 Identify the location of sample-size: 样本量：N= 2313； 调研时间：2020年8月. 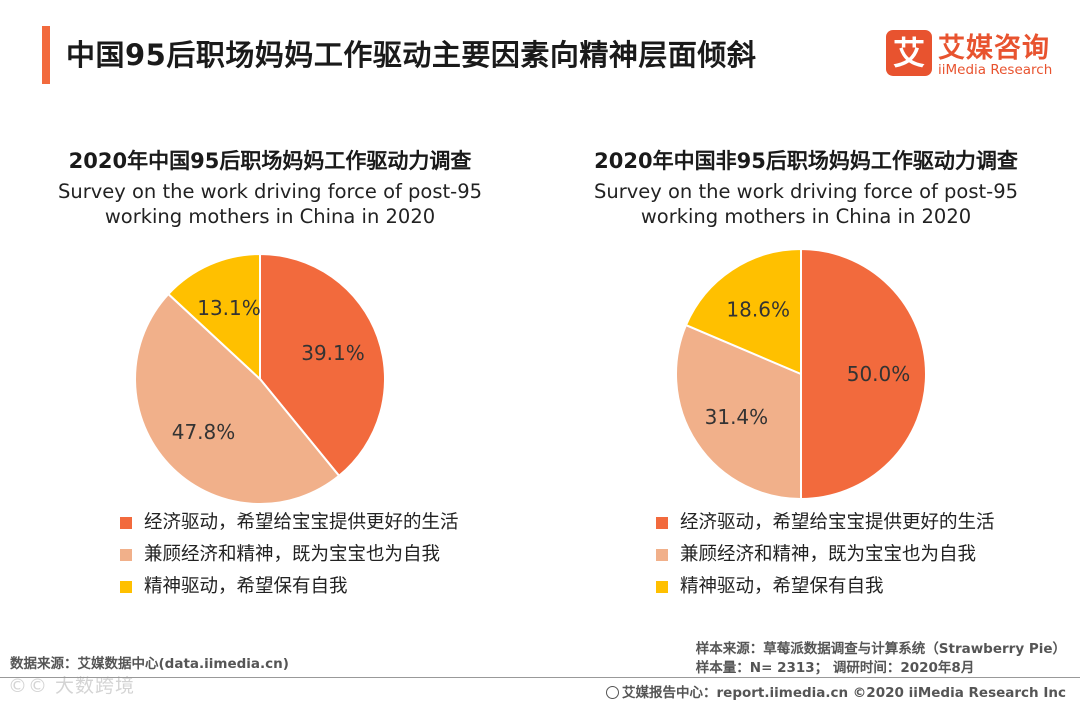
(835, 668).